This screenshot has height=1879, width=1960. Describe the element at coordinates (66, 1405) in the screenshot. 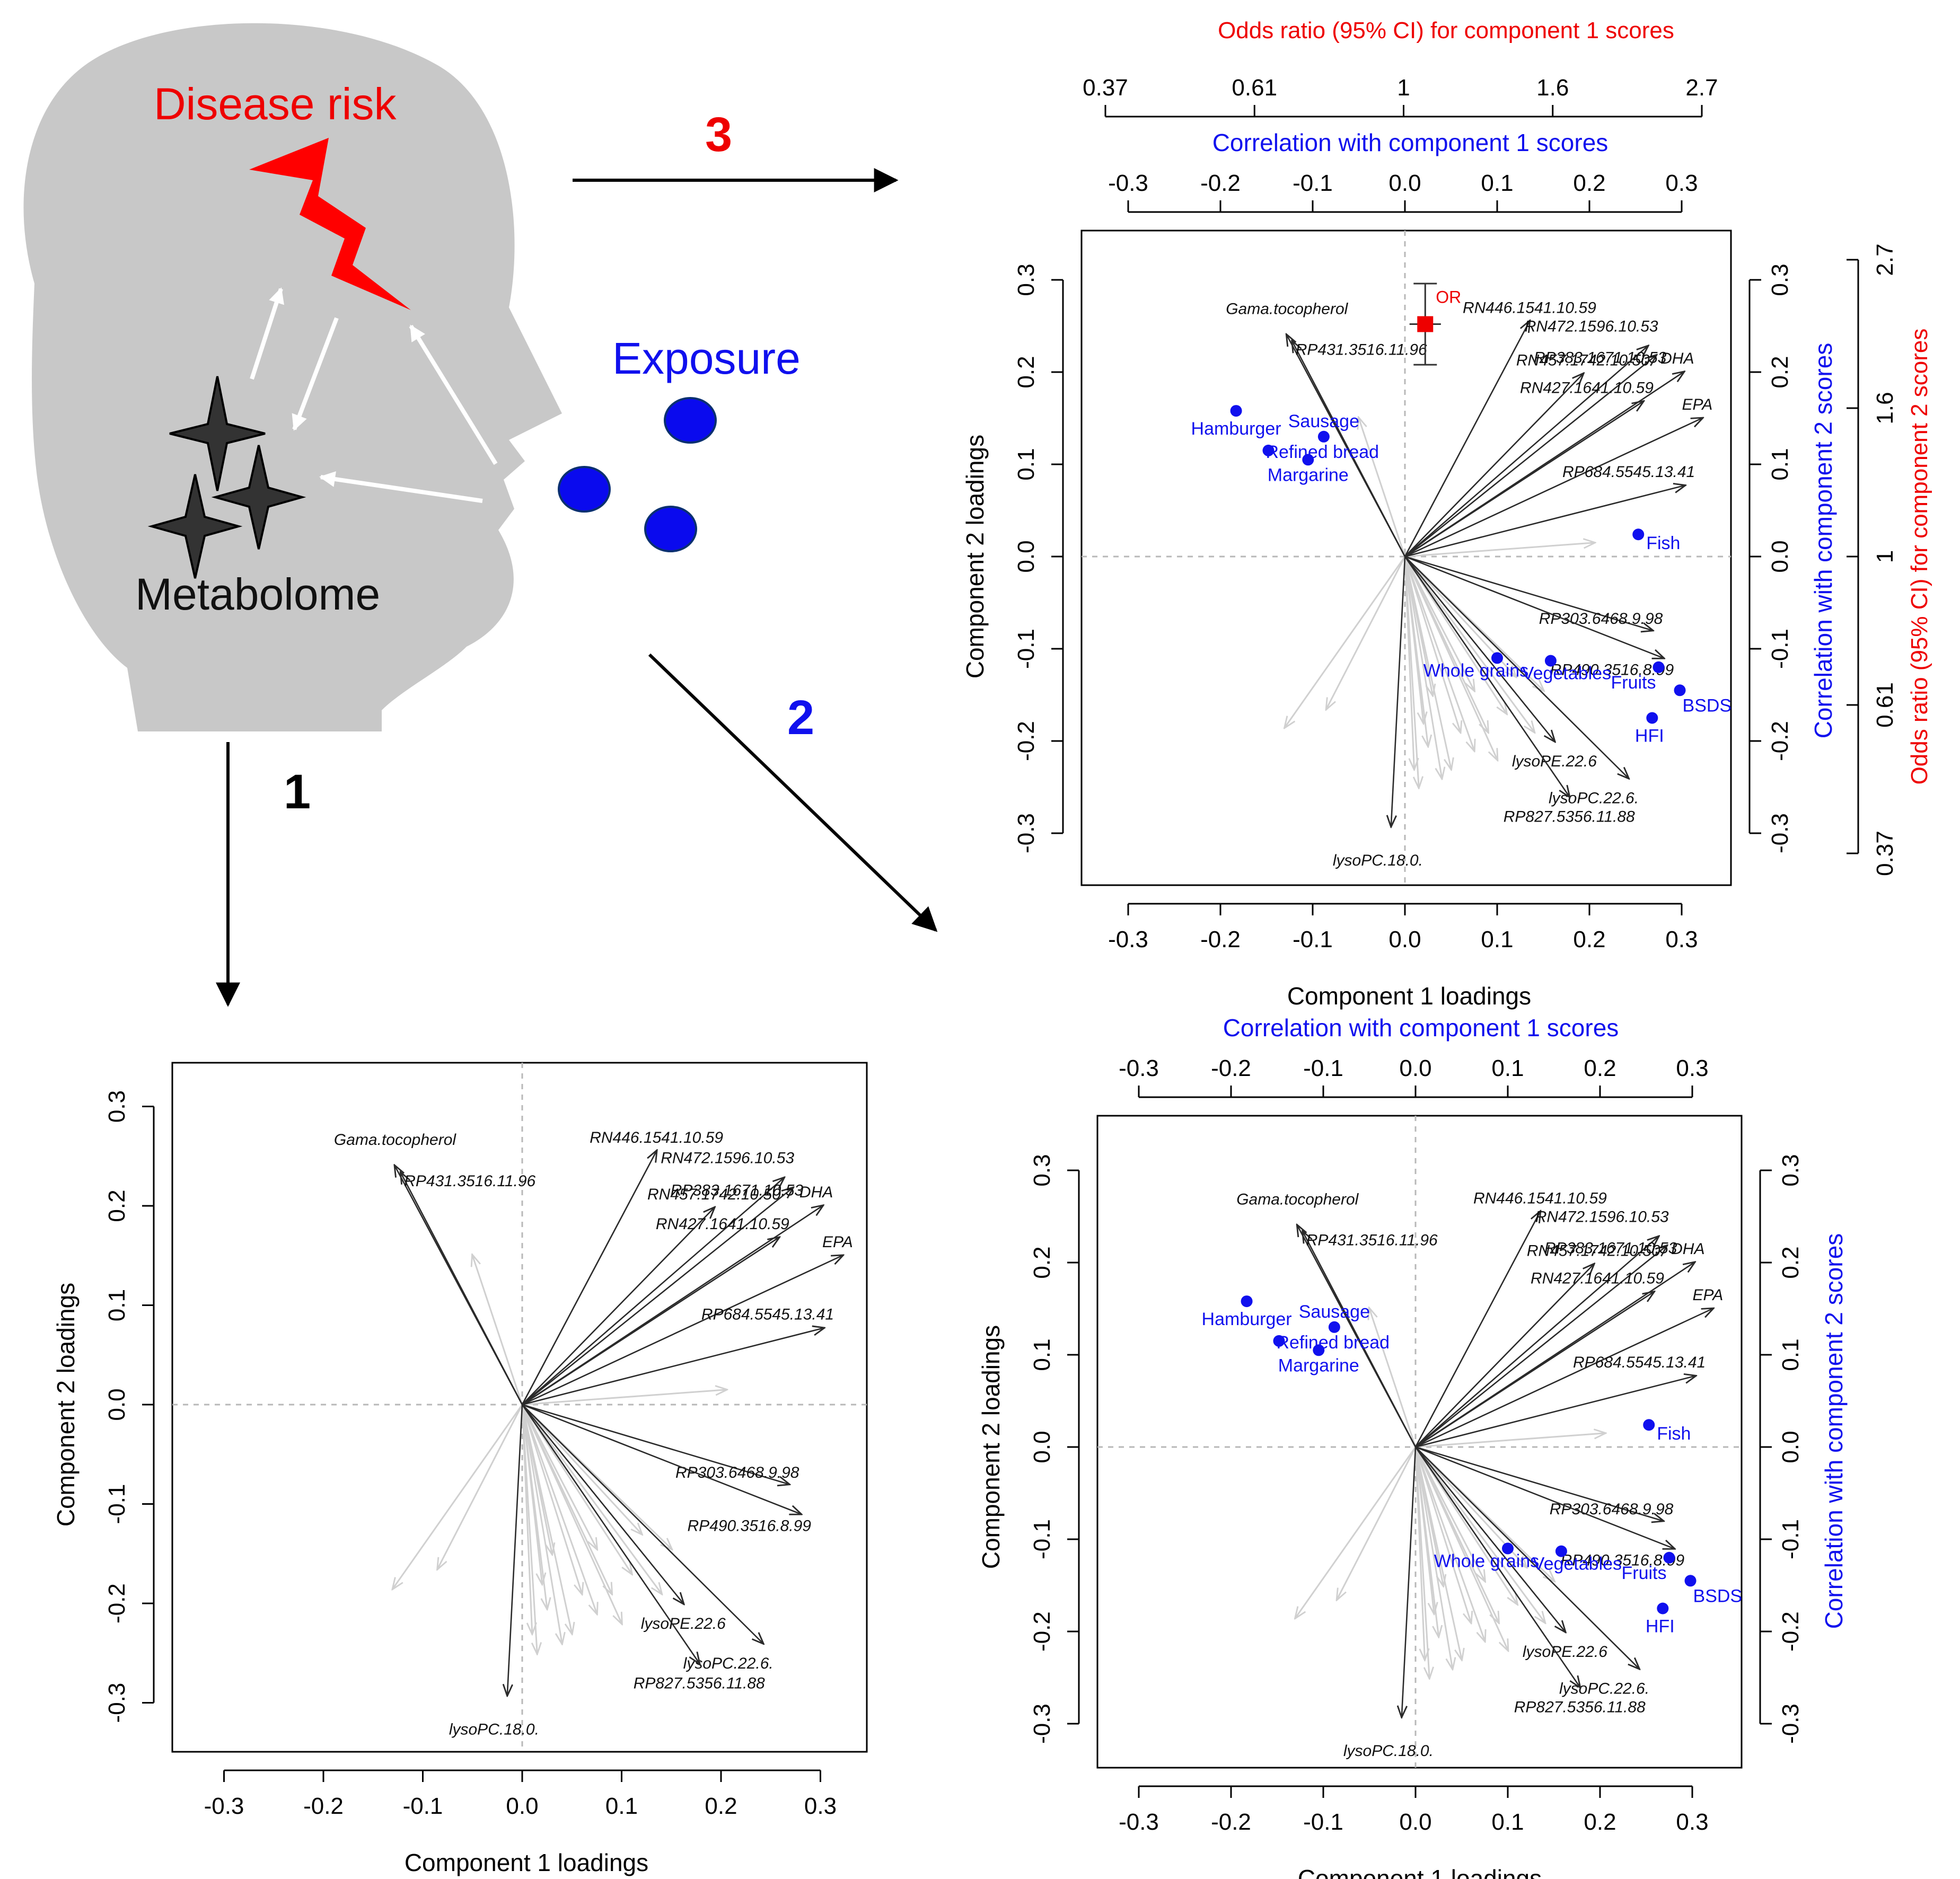

I see `y-axis-title: Component 2 loadings` at that location.